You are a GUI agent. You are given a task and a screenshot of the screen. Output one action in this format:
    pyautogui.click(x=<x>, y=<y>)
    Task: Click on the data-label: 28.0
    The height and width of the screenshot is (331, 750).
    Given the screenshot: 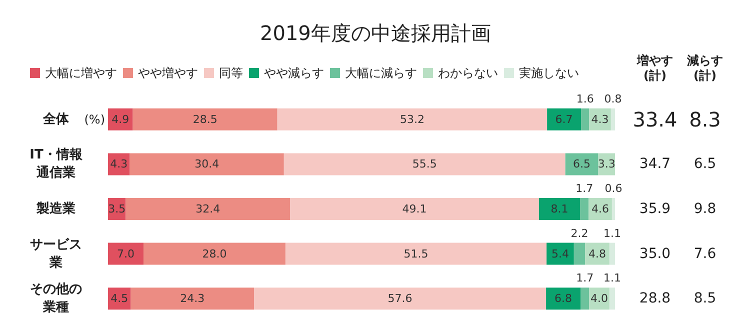 What is the action you would take?
    pyautogui.click(x=214, y=253)
    